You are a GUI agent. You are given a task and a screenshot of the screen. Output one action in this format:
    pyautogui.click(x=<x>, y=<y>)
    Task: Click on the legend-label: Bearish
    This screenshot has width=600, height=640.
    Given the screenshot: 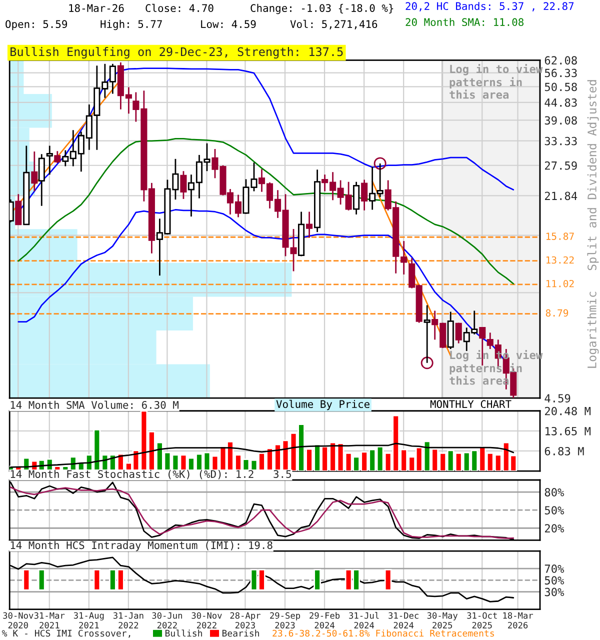 What is the action you would take?
    pyautogui.click(x=240, y=633)
    